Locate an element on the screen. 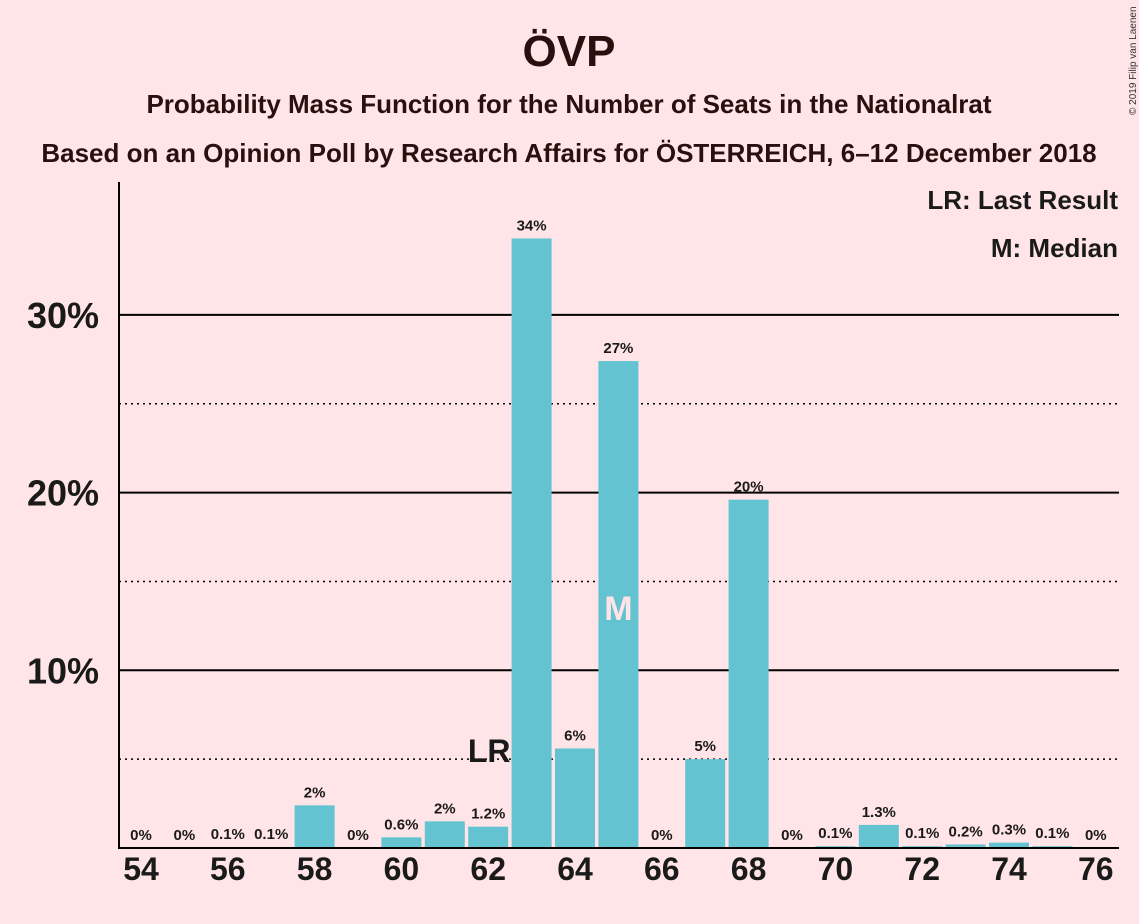  x-axis-ticks: 54 56 58 60 62 64 66 68 70 72 74 76 is located at coordinates (618, 869).